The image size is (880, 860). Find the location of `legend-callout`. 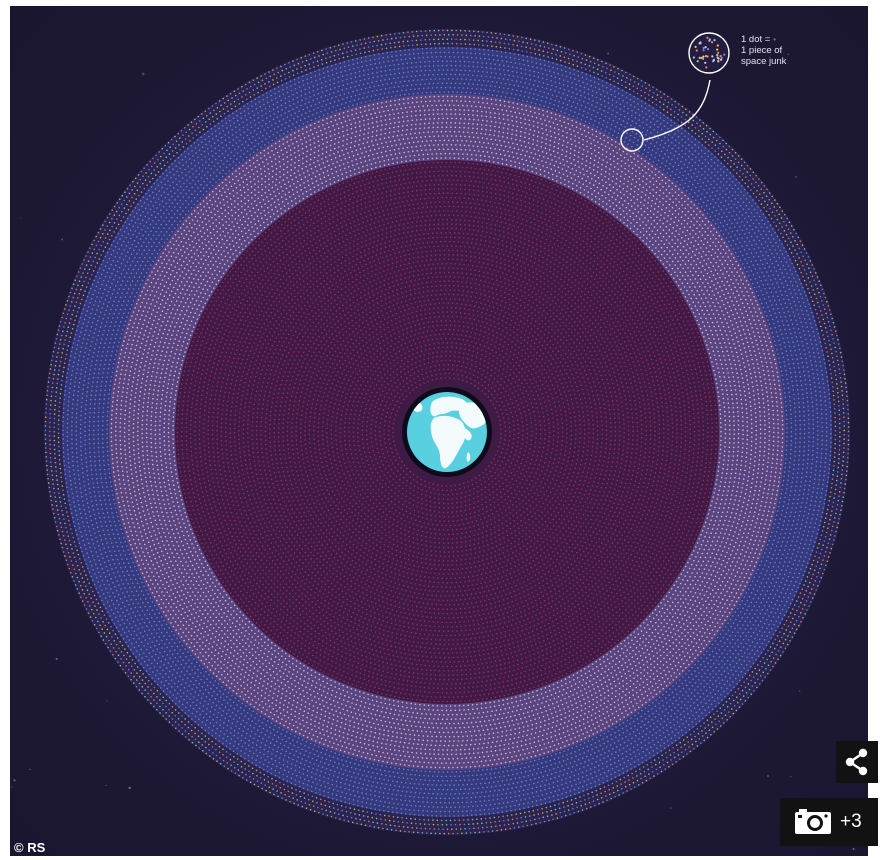

legend-callout is located at coordinates (675, 92).